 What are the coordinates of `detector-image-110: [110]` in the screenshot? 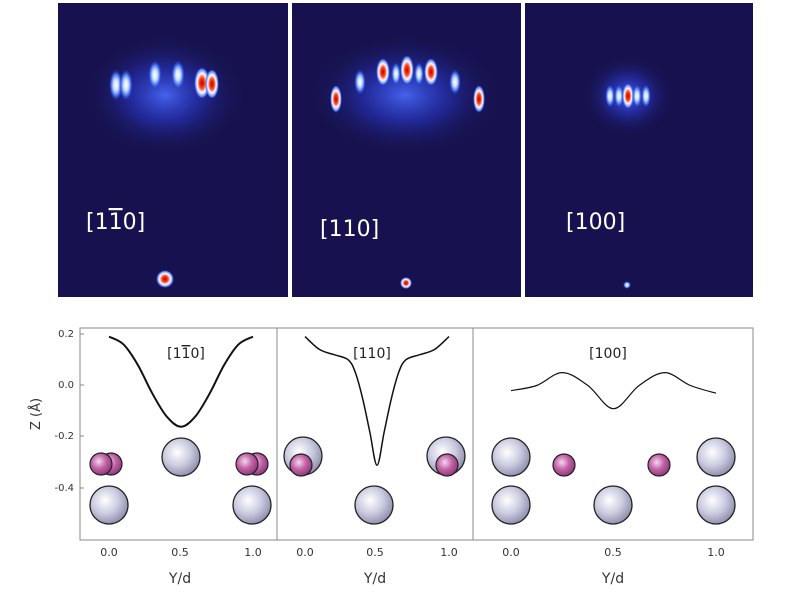 It's located at (406, 150).